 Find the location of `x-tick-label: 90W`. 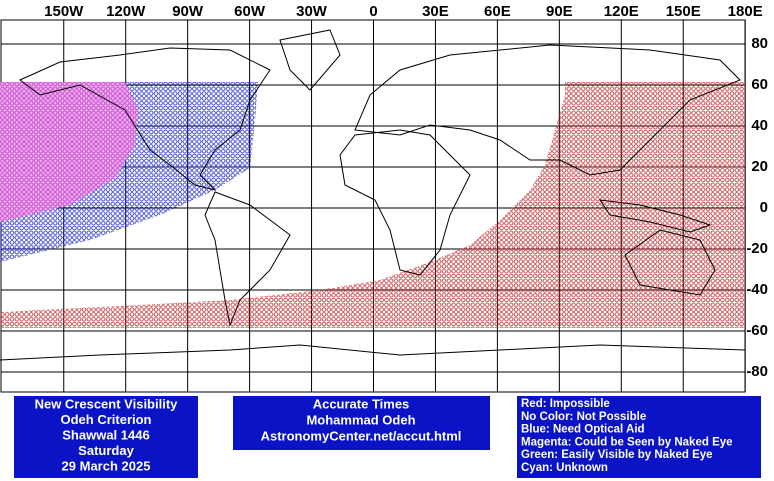

x-tick-label: 90W is located at coordinates (188, 11).